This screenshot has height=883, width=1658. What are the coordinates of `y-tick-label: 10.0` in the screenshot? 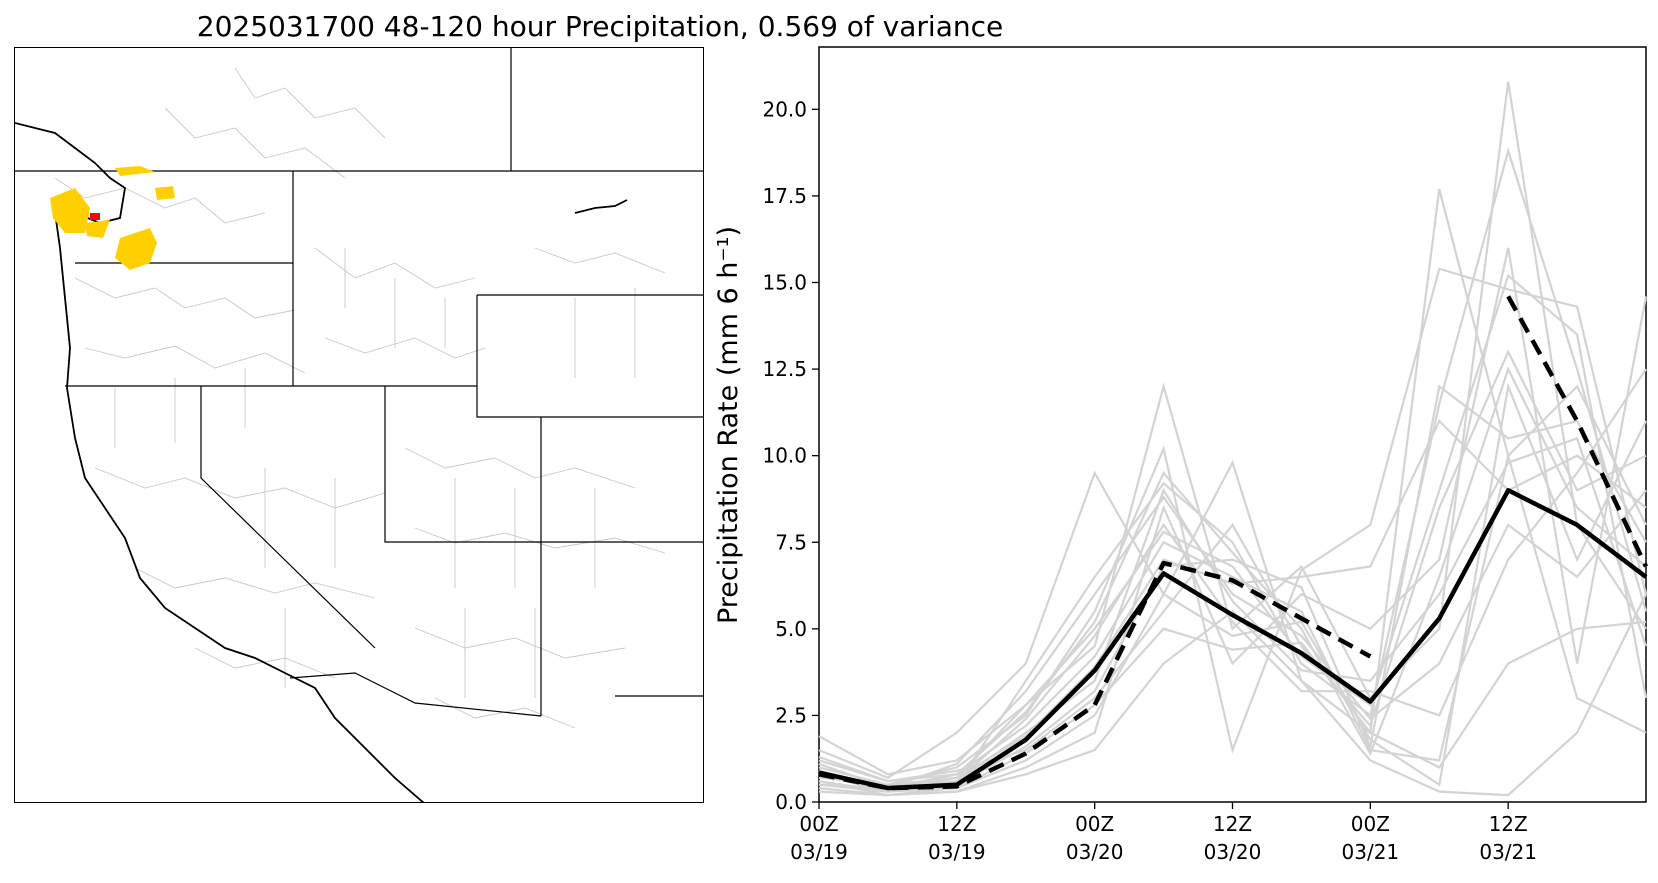 It's located at (784, 456).